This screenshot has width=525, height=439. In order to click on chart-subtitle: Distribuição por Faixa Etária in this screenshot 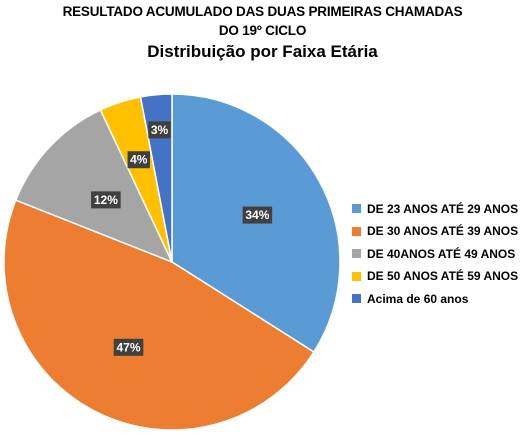, I will do `click(262, 51)`.